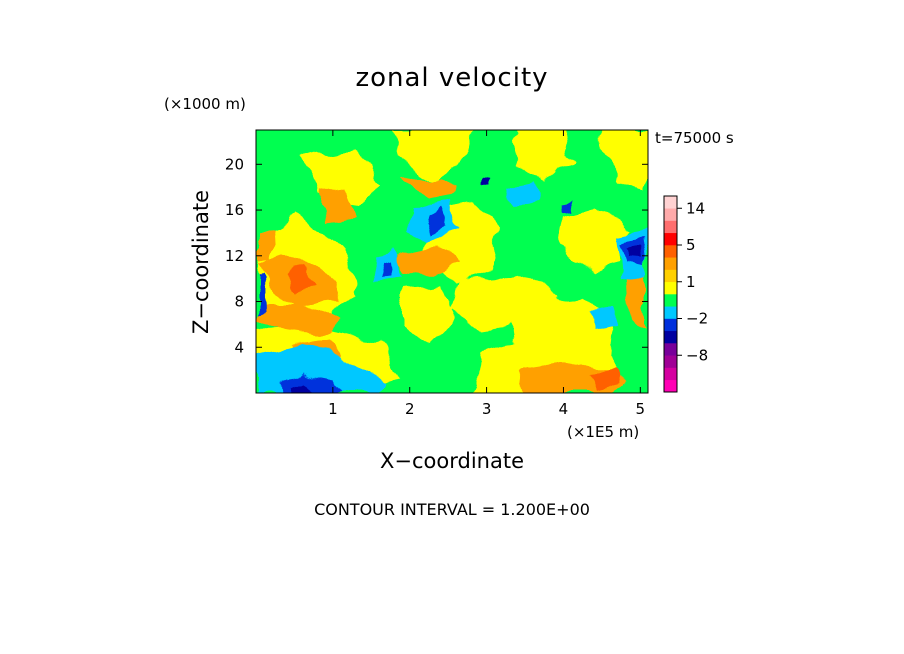 The image size is (904, 654). I want to click on x-axis-label: X−coordinate, so click(452, 461).